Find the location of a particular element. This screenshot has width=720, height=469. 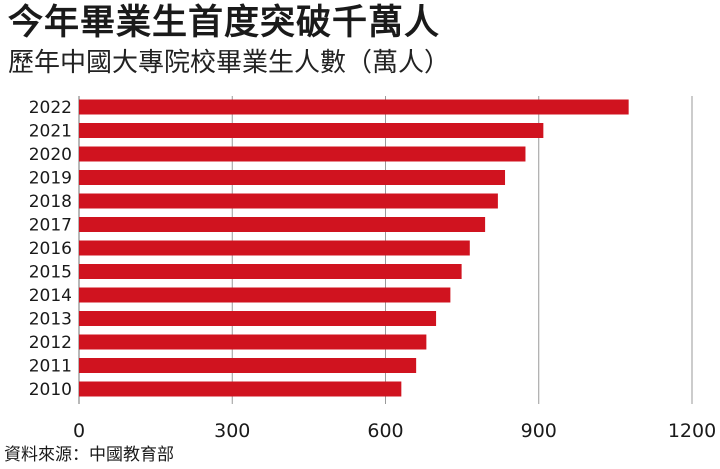

x-tick-labels: 0 300 600 900 1200 is located at coordinates (394, 431).